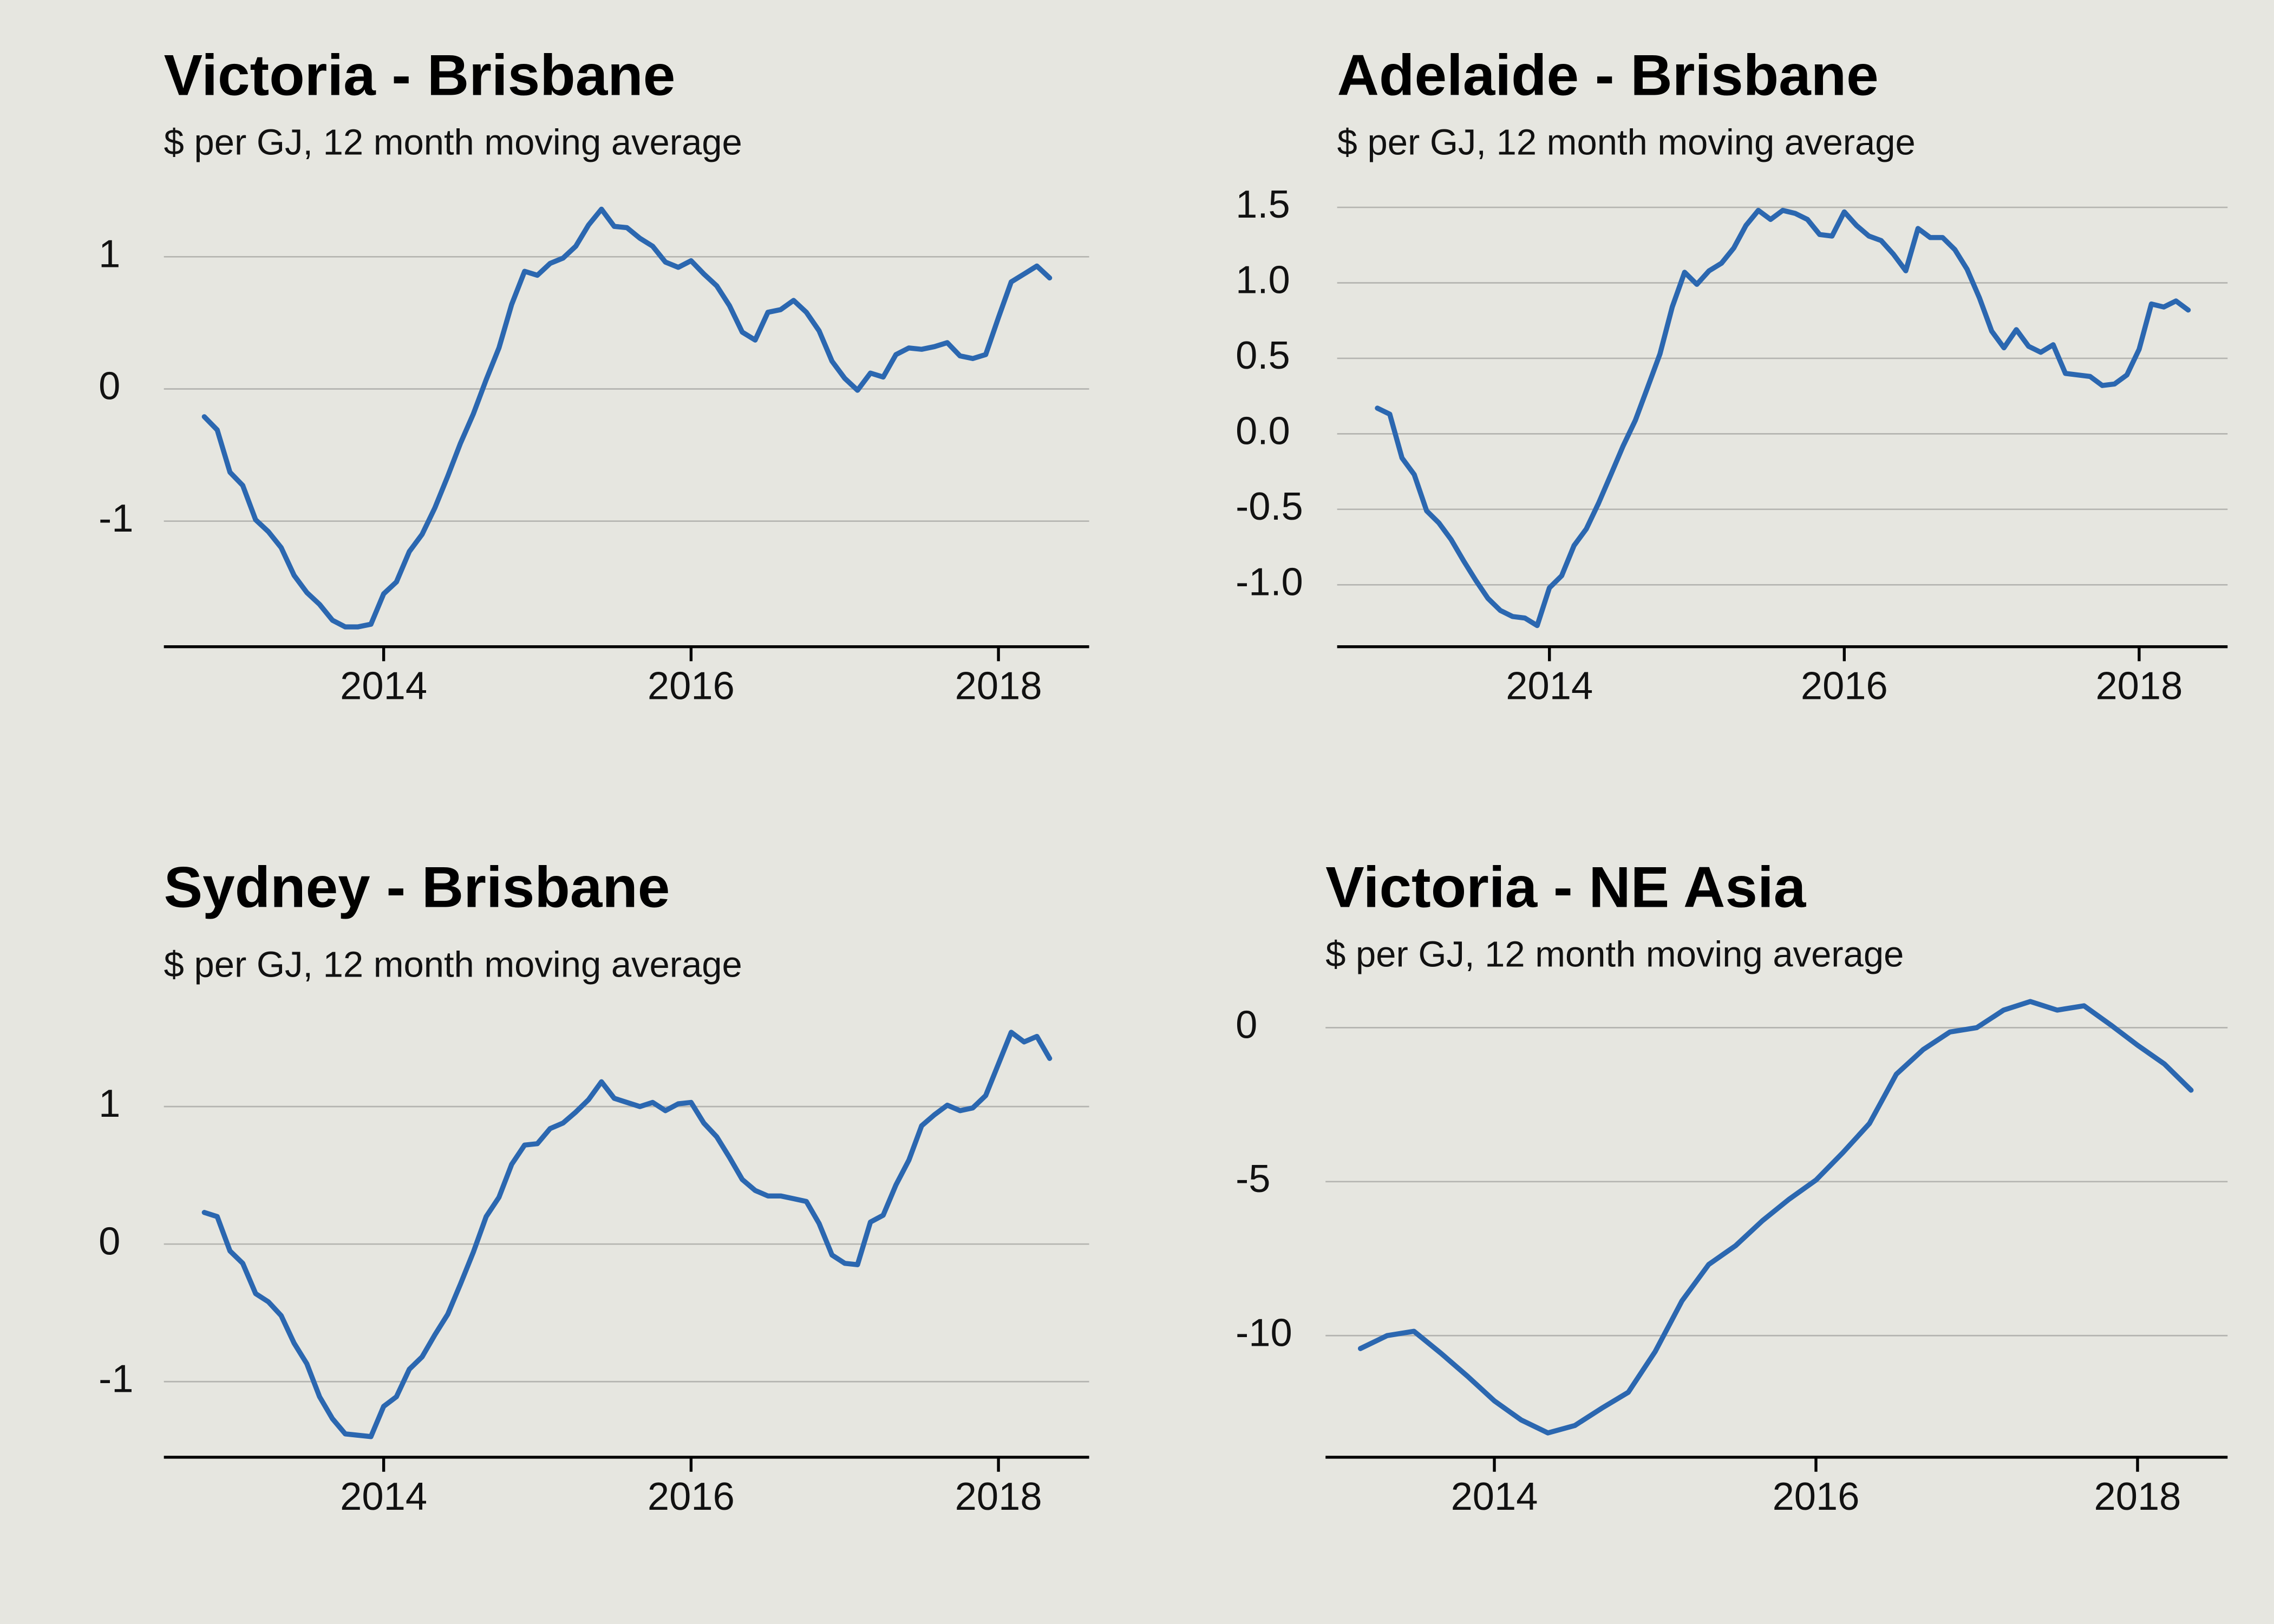 Image resolution: width=2274 pixels, height=1624 pixels. I want to click on chart-title: Victoria - Brisbane, so click(420, 76).